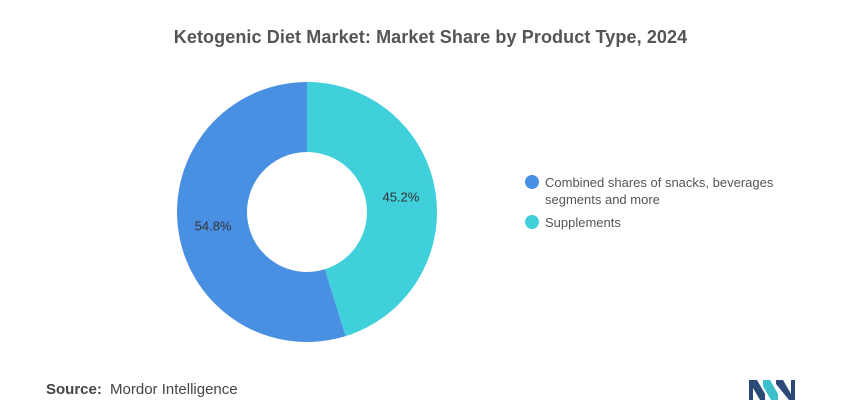 This screenshot has height=413, width=861. What do you see at coordinates (74, 389) in the screenshot?
I see `source-key: Source:` at bounding box center [74, 389].